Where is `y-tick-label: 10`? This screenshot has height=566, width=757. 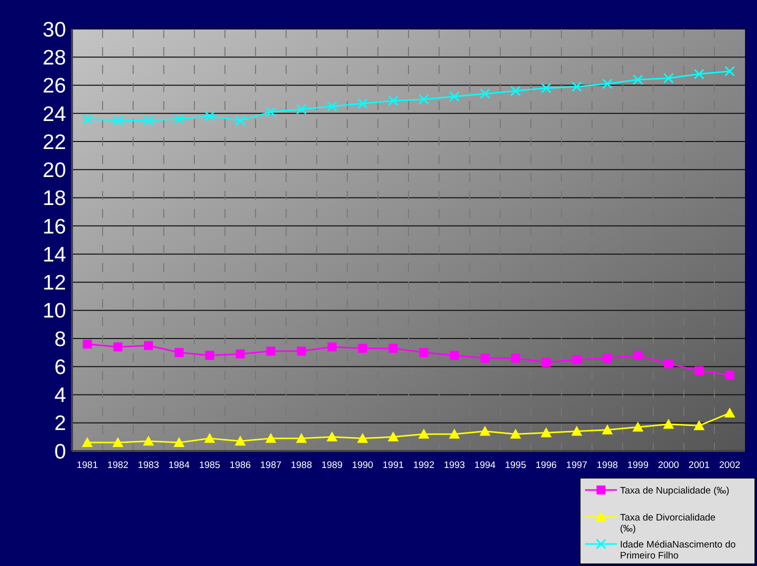 y-tick-label: 10 is located at coordinates (54, 311).